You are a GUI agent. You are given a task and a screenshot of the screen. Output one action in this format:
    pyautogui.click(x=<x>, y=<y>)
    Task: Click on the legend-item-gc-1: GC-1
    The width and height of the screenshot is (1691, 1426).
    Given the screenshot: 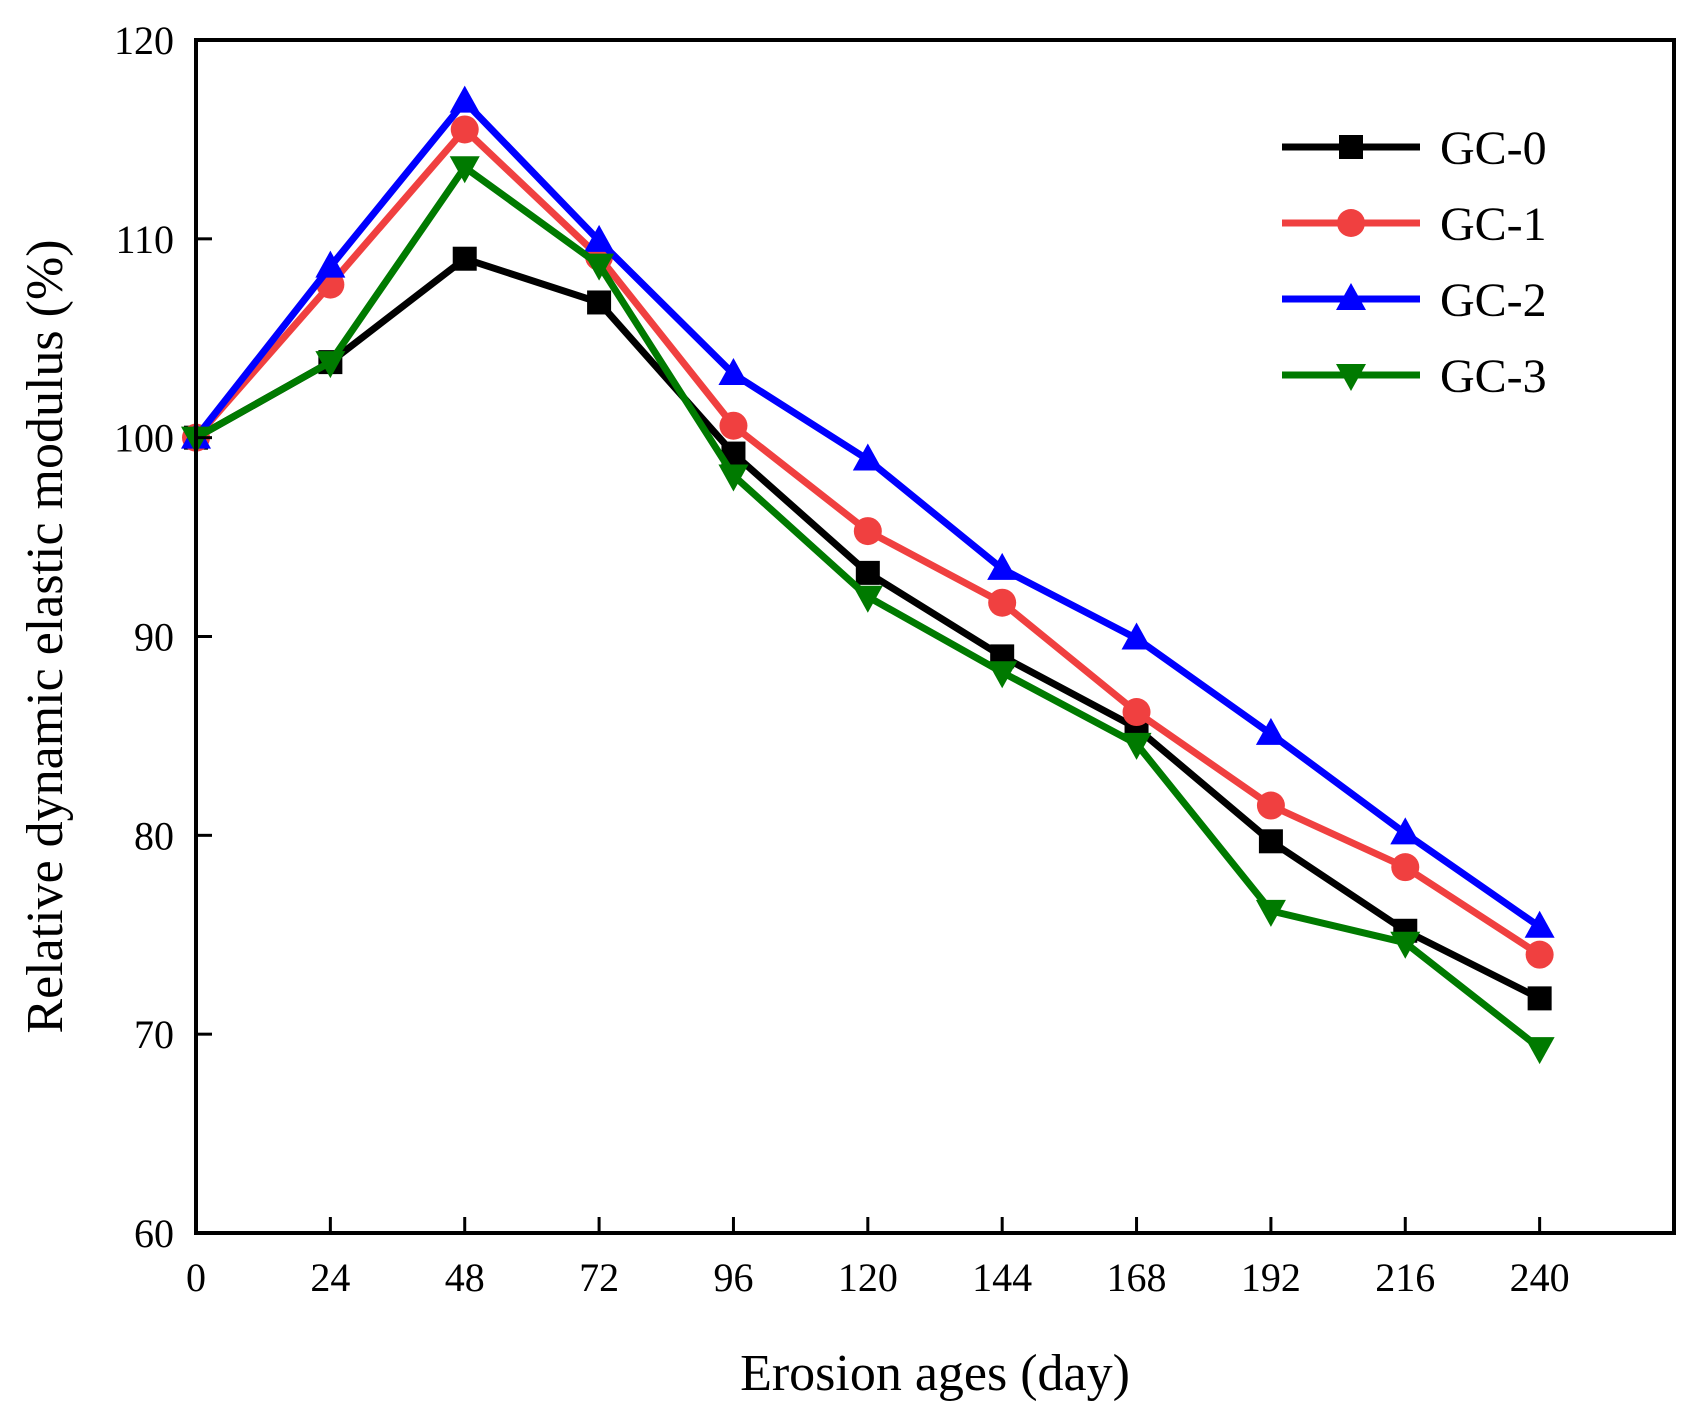 What is the action you would take?
    pyautogui.click(x=1414, y=224)
    